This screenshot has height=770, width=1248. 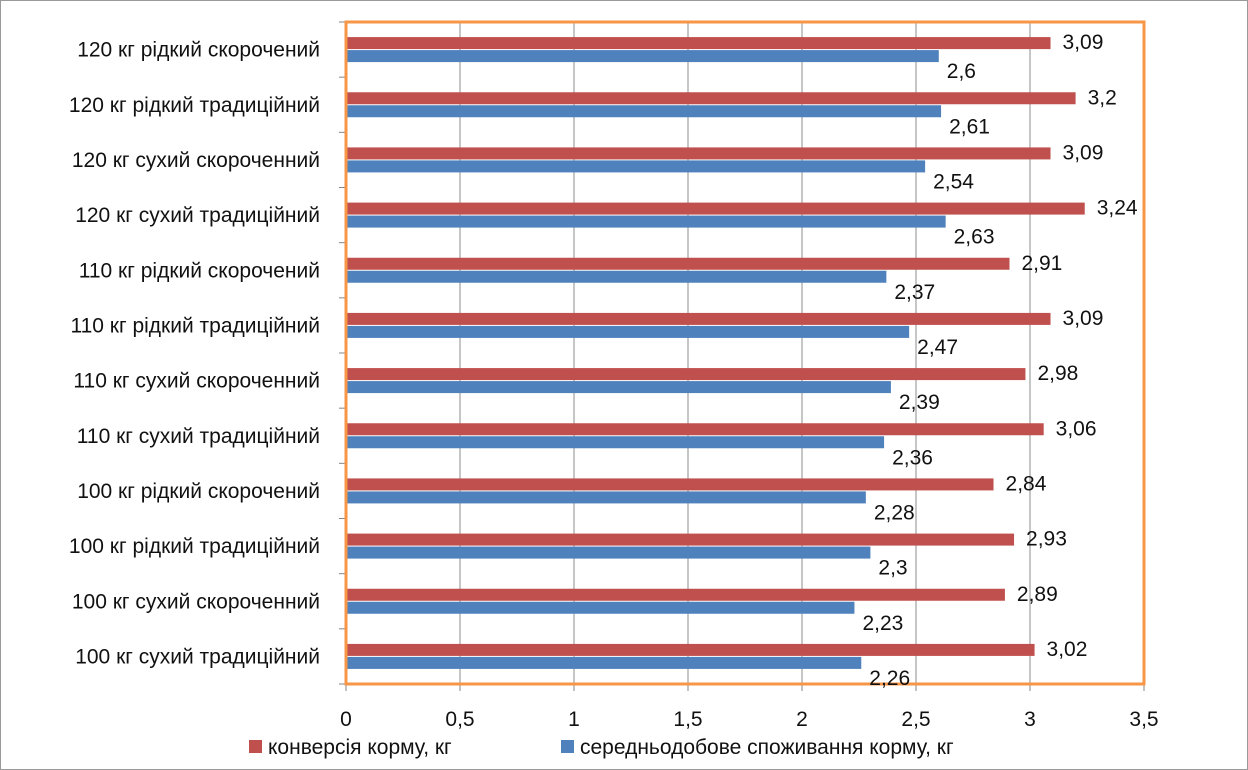 I want to click on legend-swatch-feed-conversion, so click(x=255, y=746).